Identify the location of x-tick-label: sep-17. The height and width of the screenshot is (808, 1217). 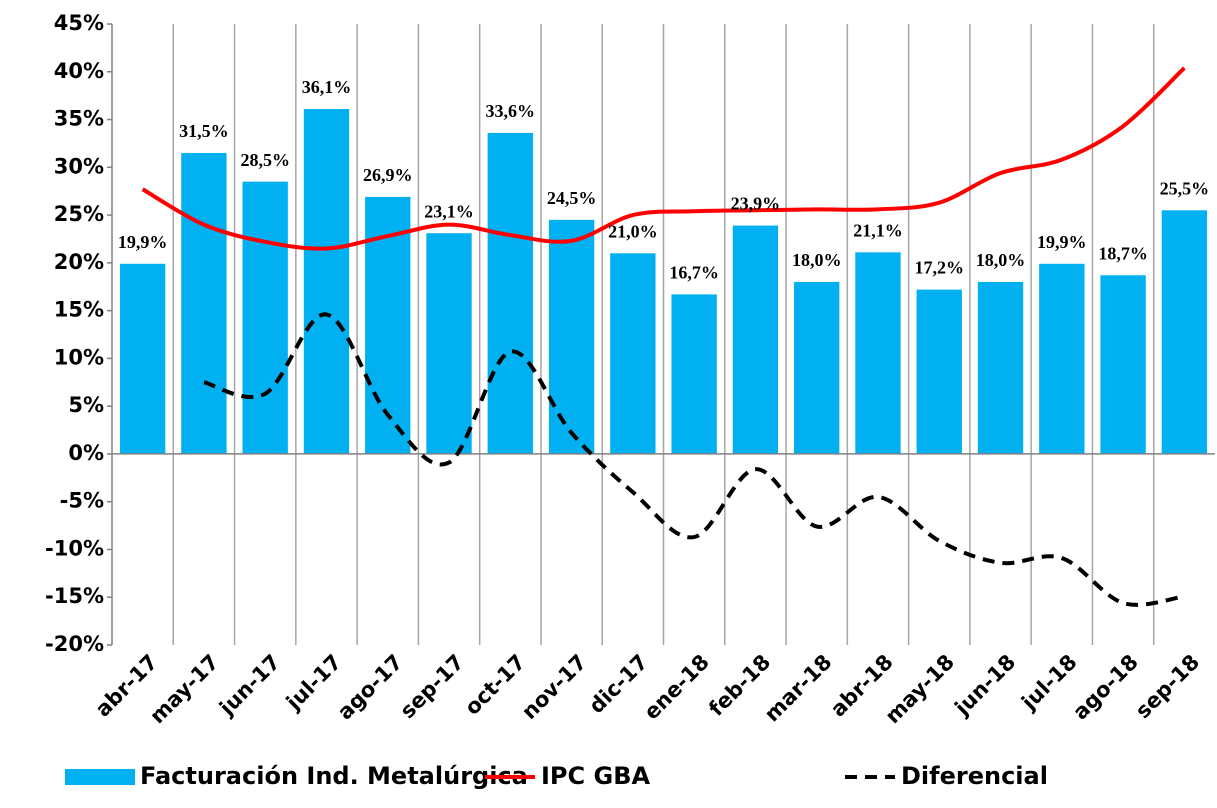
(431, 686).